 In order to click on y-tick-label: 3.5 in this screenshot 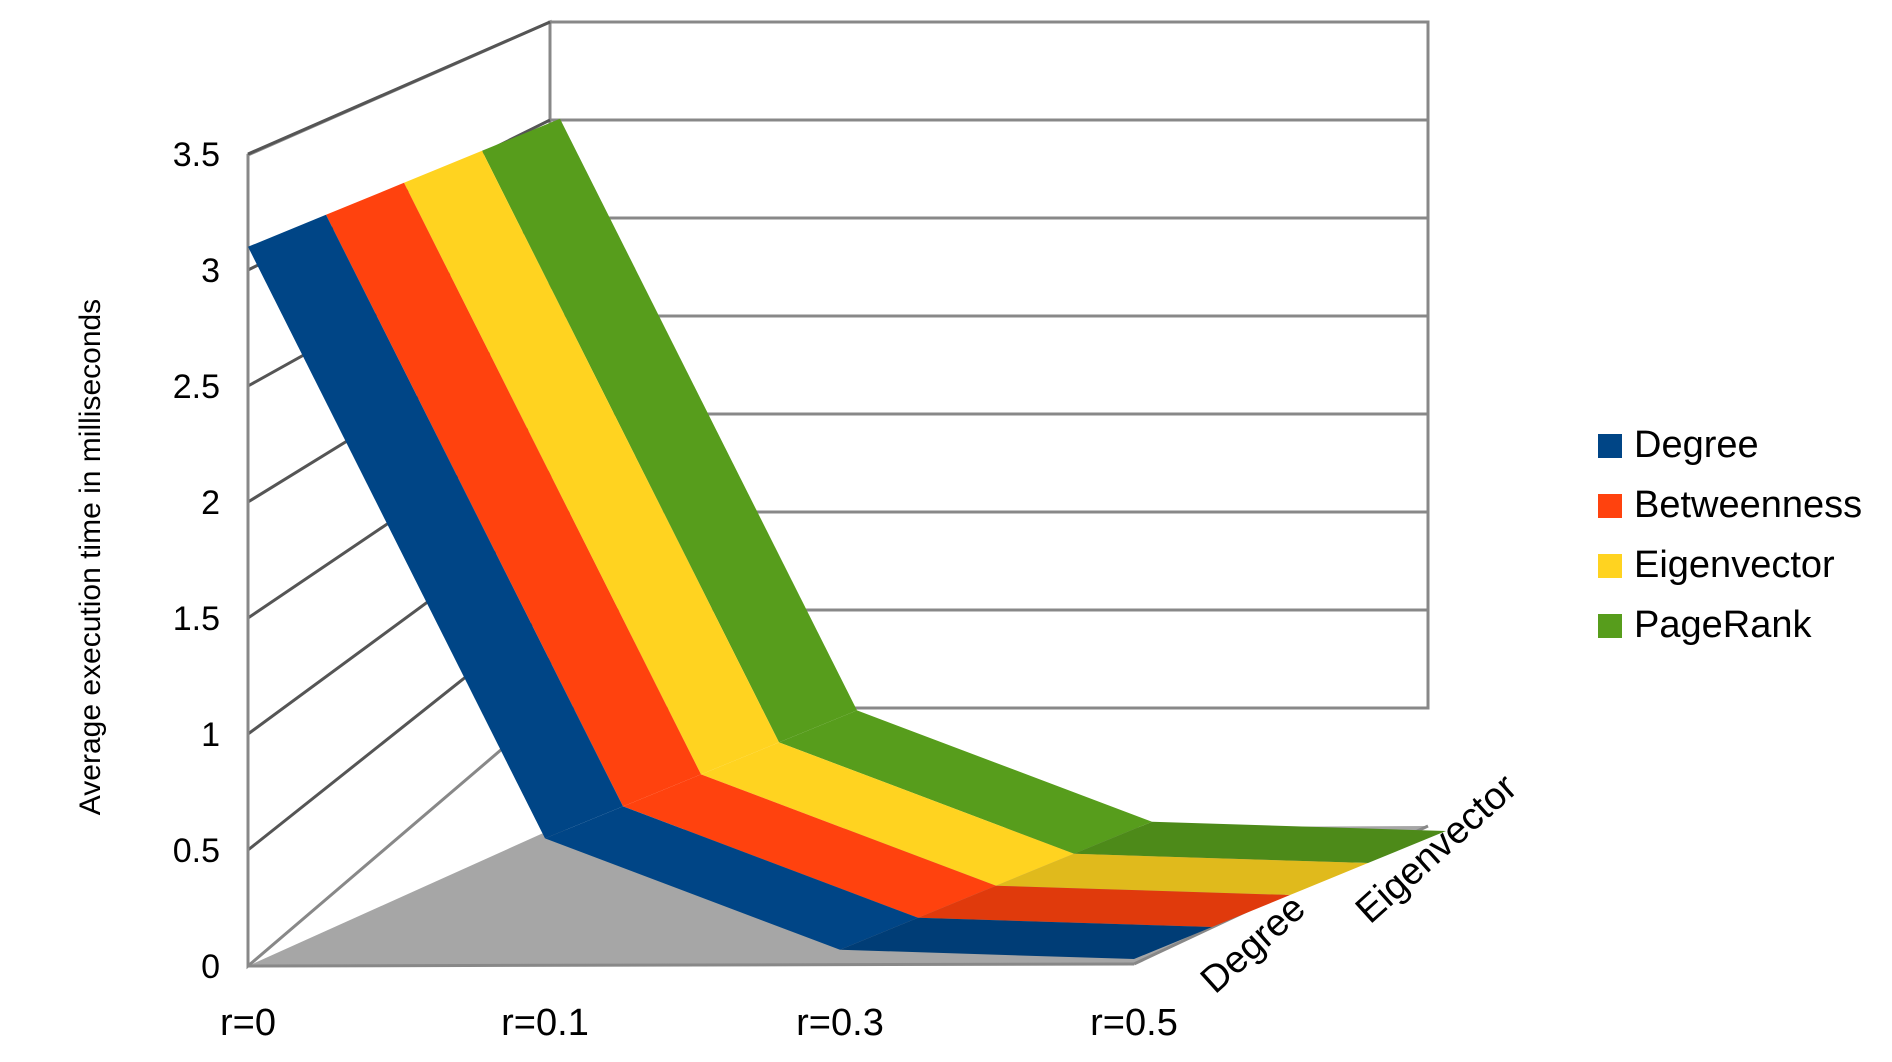, I will do `click(196, 155)`.